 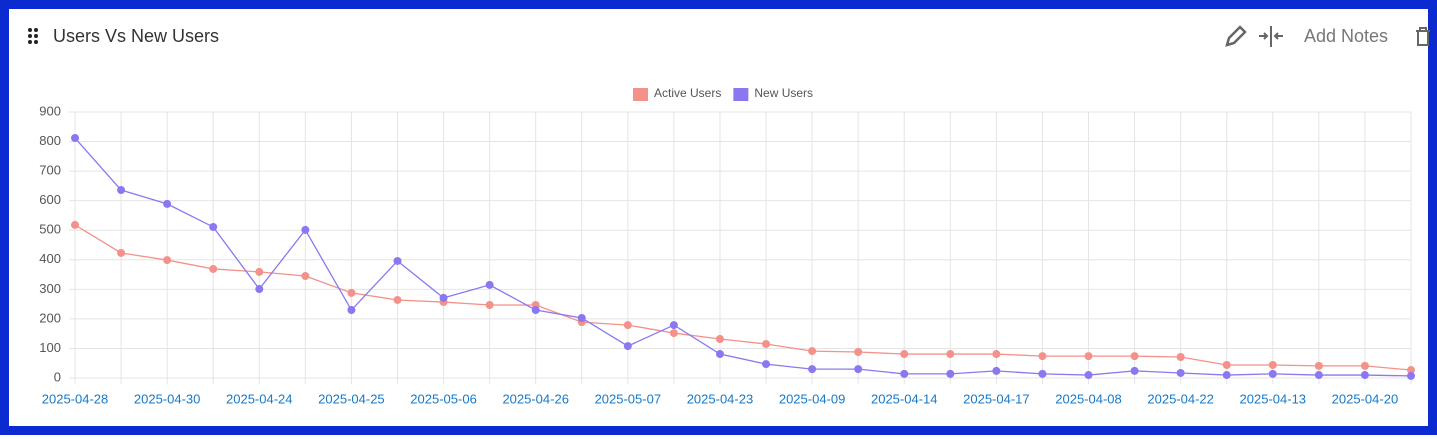 What do you see at coordinates (904, 398) in the screenshot?
I see `x-tick-label: 2025-04-14` at bounding box center [904, 398].